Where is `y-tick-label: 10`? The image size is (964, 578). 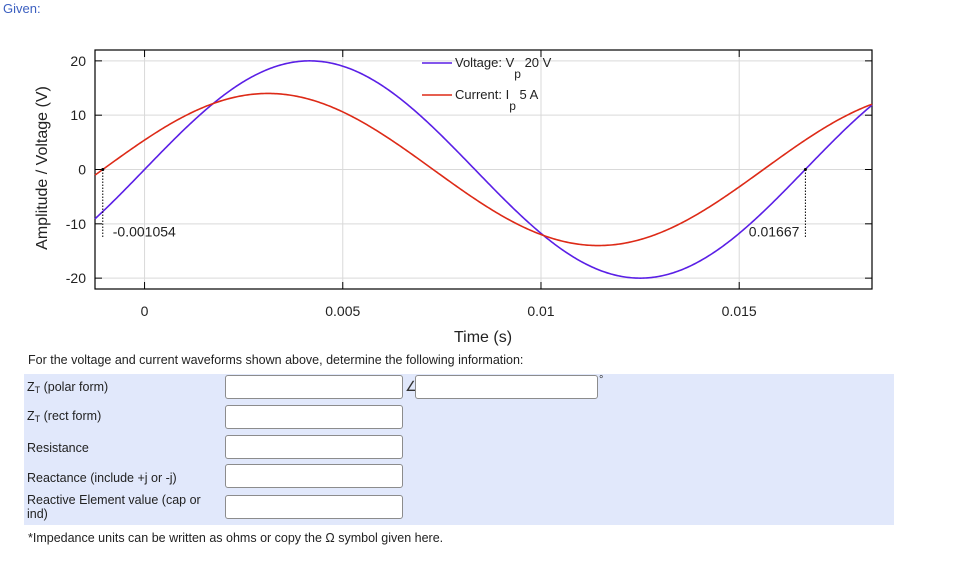 y-tick-label: 10 is located at coordinates (78, 115).